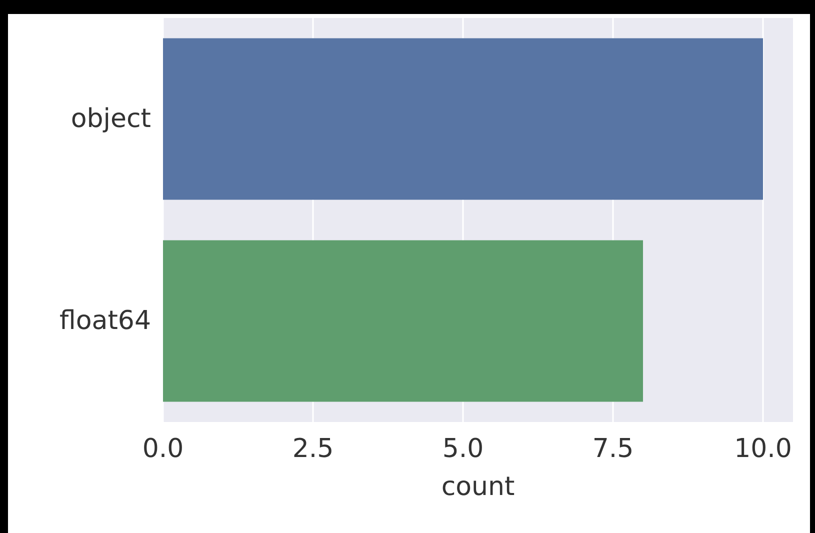 Image resolution: width=815 pixels, height=533 pixels. Describe the element at coordinates (110, 119) in the screenshot. I see `y-tick-label: object` at that location.